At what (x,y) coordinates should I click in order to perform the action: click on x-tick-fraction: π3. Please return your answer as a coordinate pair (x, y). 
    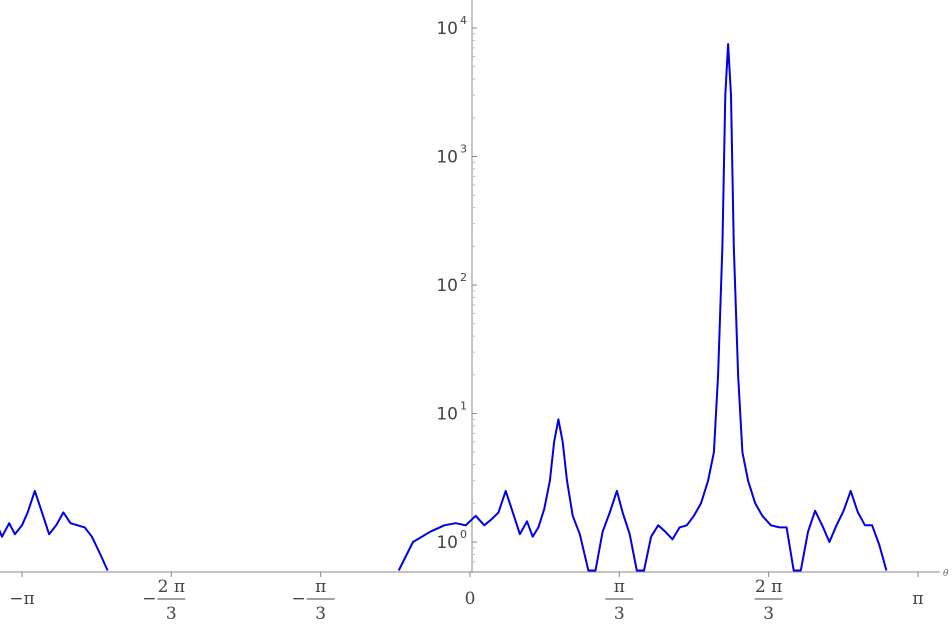
    Looking at the image, I should click on (619, 600).